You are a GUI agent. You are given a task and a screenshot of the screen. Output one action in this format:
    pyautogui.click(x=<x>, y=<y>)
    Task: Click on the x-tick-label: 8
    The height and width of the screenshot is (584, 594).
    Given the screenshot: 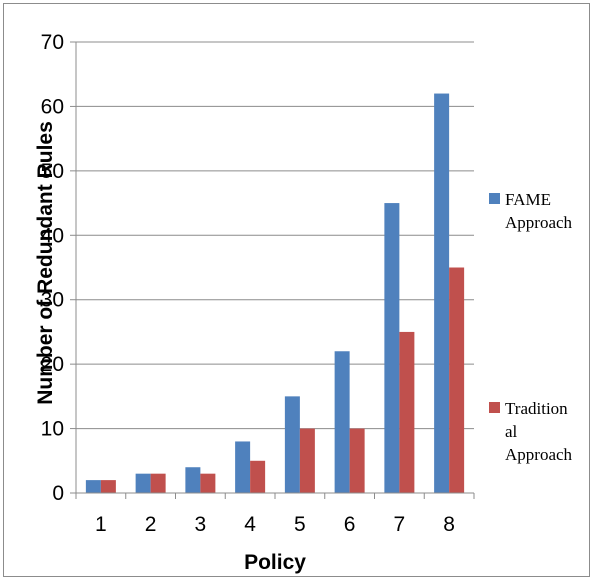 What is the action you would take?
    pyautogui.click(x=449, y=524)
    